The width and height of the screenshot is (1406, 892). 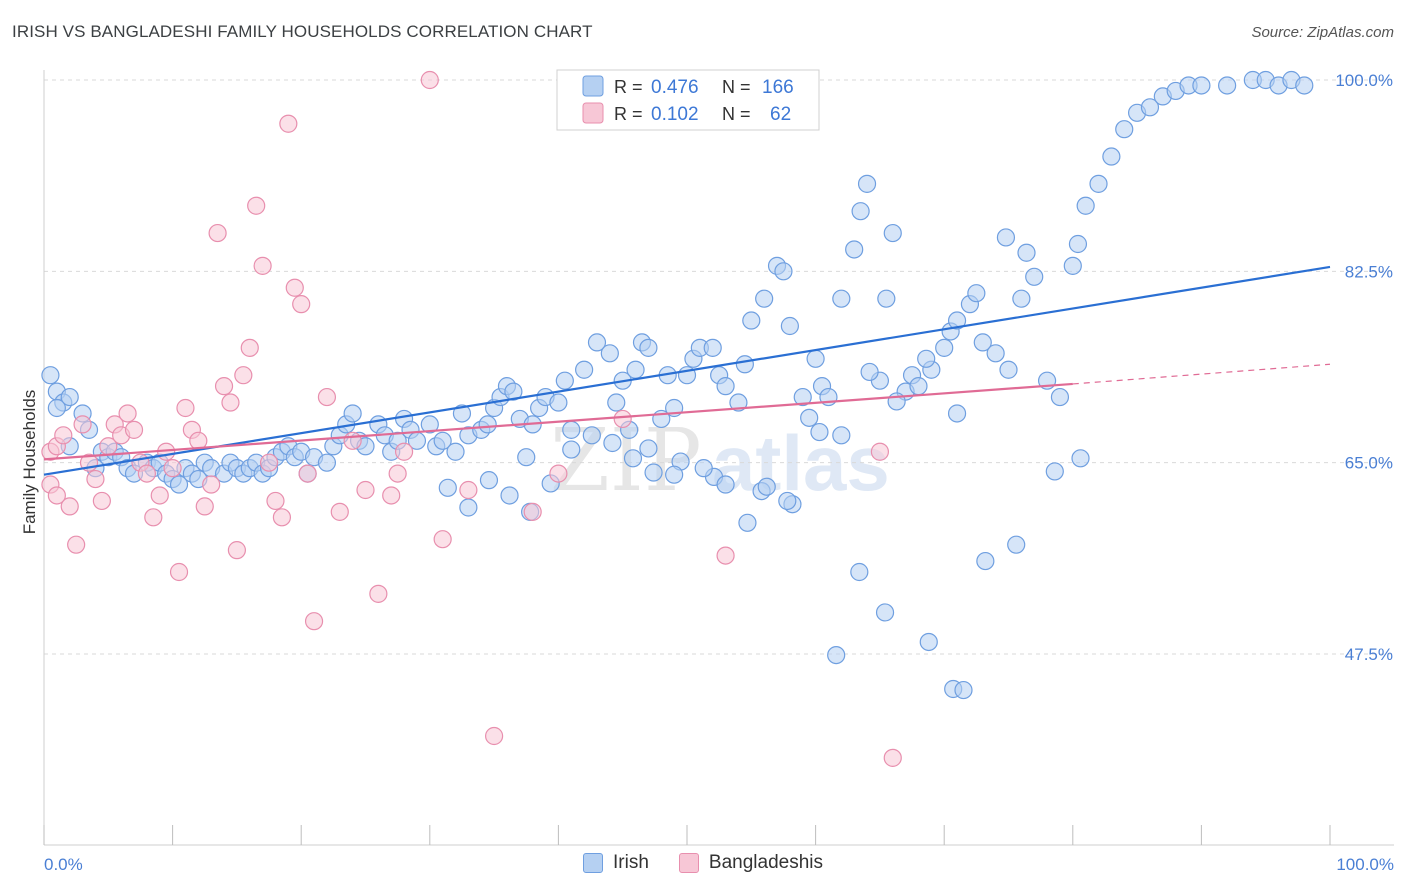 What do you see at coordinates (63, 864) in the screenshot?
I see `x-tick-min: 0.0%` at bounding box center [63, 864].